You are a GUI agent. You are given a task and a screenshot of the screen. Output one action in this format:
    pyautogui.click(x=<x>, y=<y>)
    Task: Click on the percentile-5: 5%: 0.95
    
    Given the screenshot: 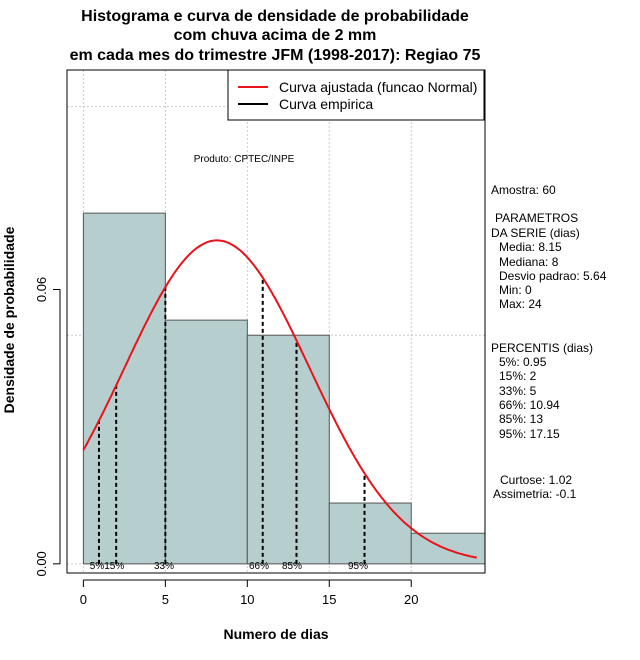 What is the action you would take?
    pyautogui.click(x=523, y=362)
    